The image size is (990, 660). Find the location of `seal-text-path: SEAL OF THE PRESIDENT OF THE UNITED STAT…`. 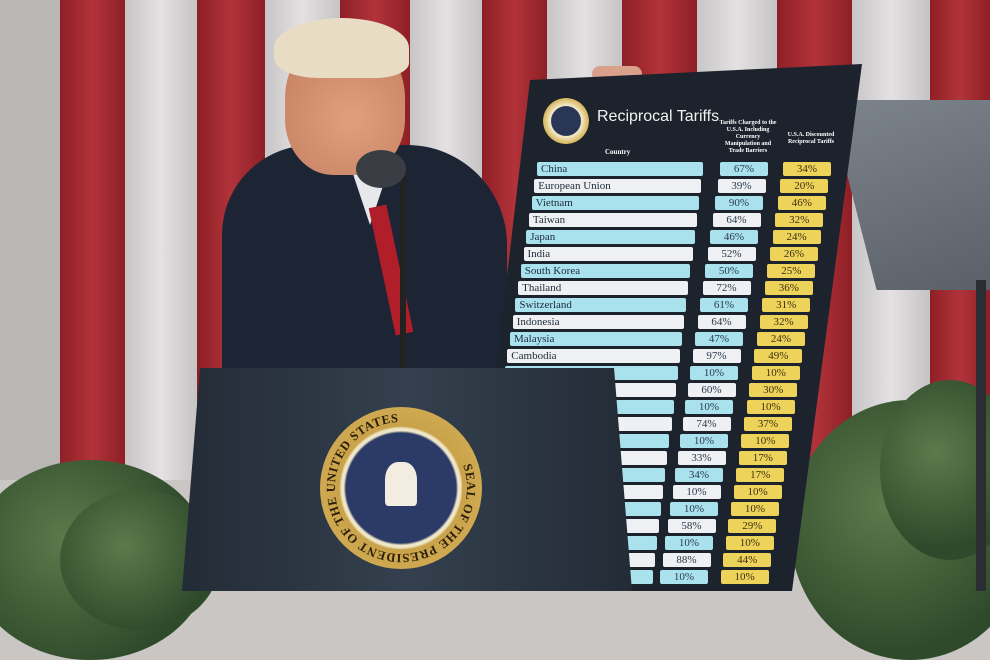

seal-text-path: SEAL OF THE PRESIDENT OF THE UNITED STAT… is located at coordinates (401, 488).